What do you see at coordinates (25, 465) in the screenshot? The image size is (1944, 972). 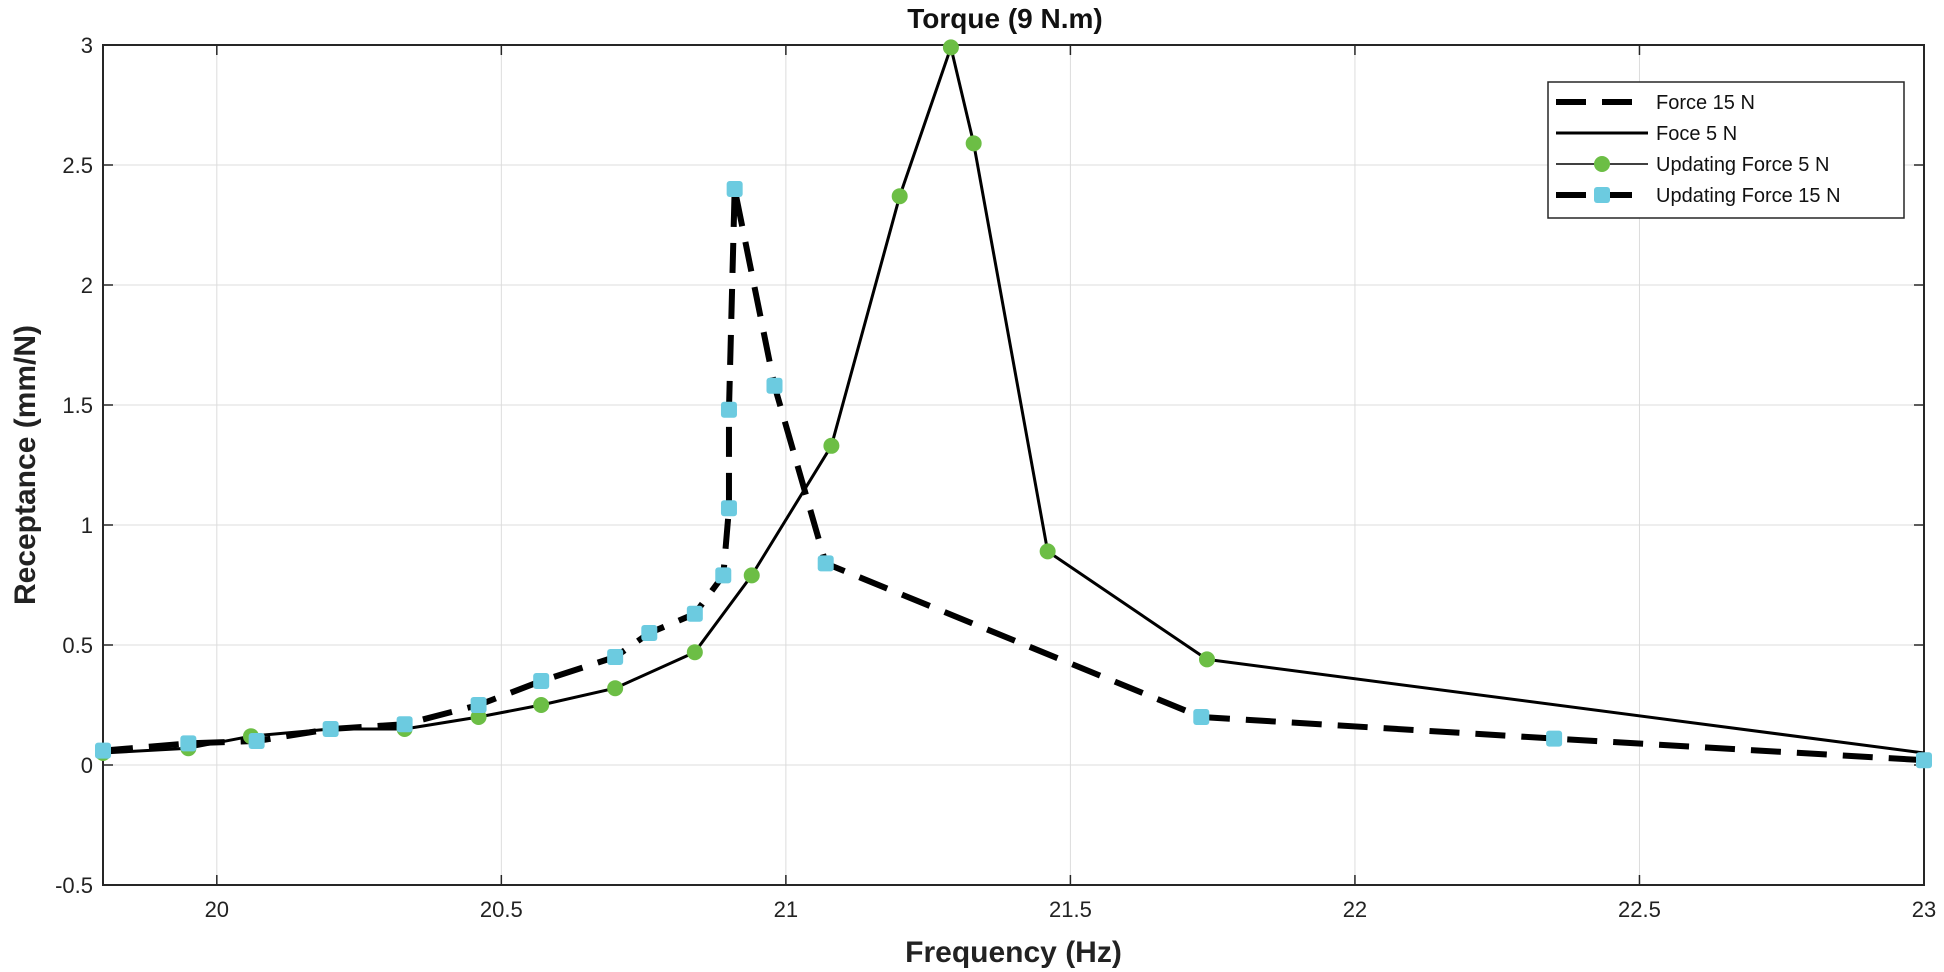 I see `y-axis-title: Receptance (mm/N)` at bounding box center [25, 465].